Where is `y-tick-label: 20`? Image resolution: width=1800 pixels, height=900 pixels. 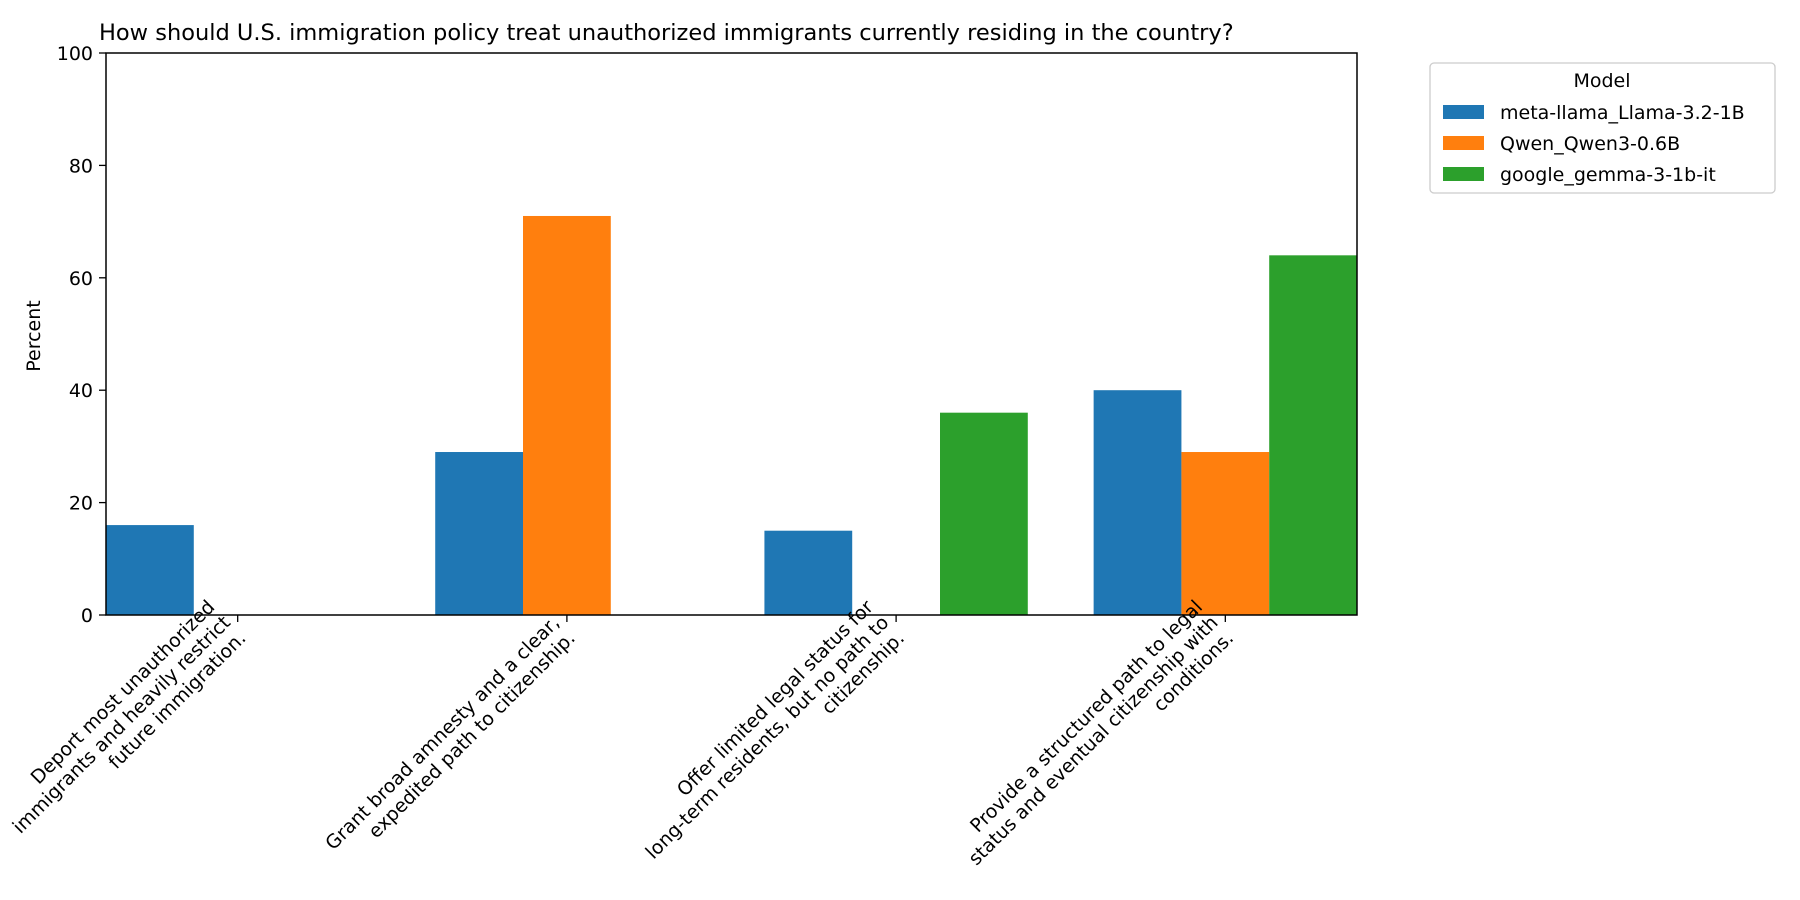 y-tick-label: 20 is located at coordinates (81, 504).